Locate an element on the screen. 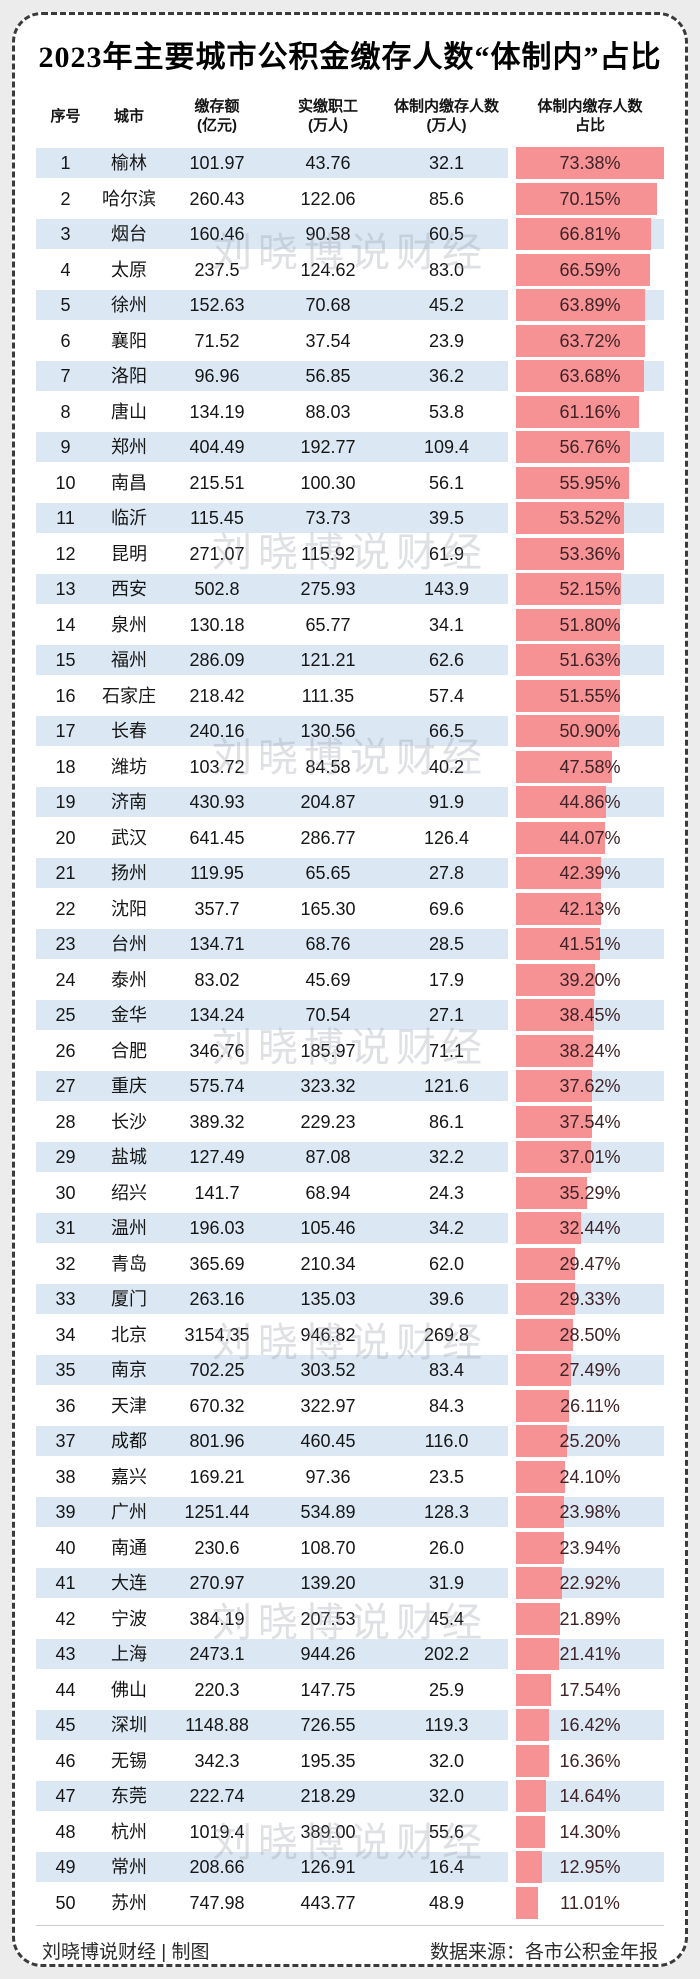  deposit-amount-cell: 260.43 is located at coordinates (217, 198).